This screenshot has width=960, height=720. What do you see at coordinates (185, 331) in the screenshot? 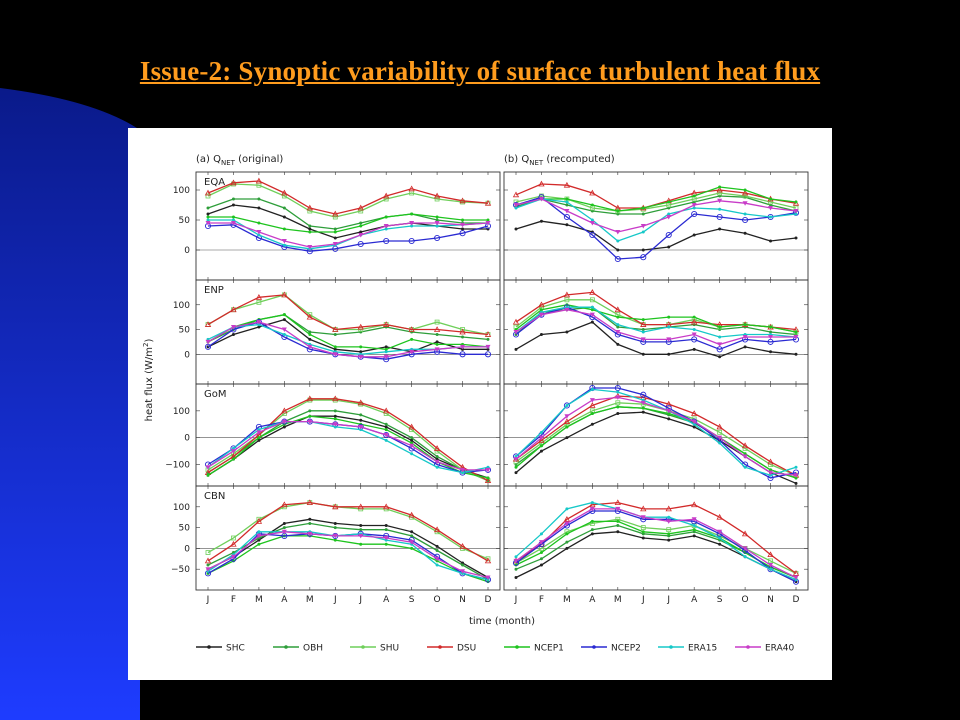
I see `y-tick-label: 50` at bounding box center [185, 331].